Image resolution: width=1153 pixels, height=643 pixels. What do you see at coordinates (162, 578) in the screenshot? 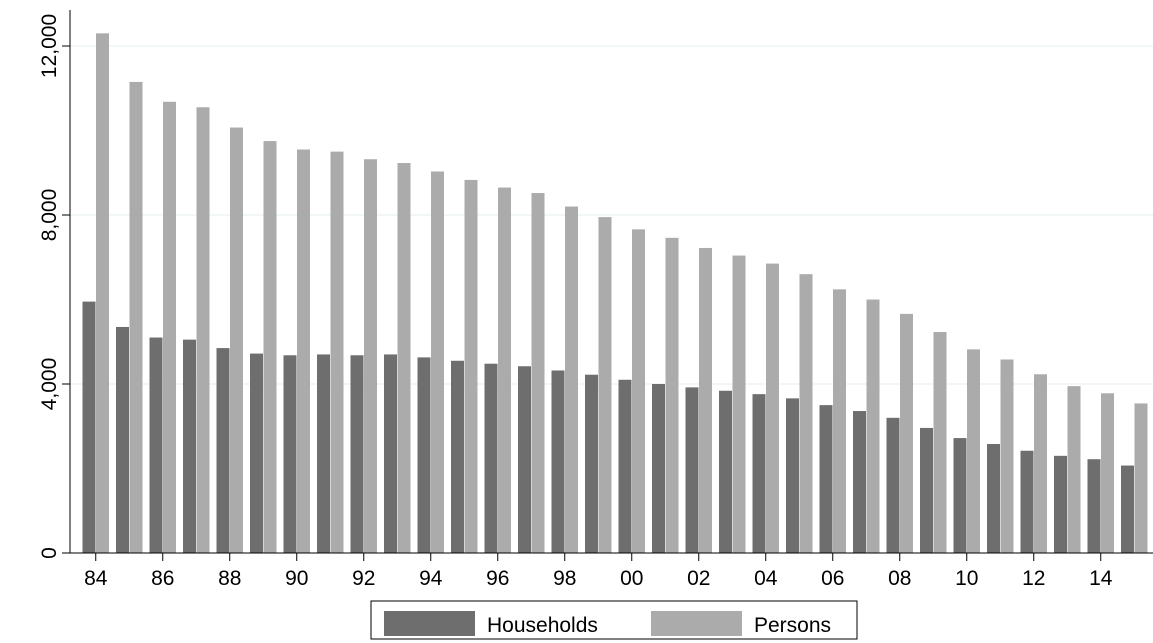
I see `x-tick-label: 86` at bounding box center [162, 578].